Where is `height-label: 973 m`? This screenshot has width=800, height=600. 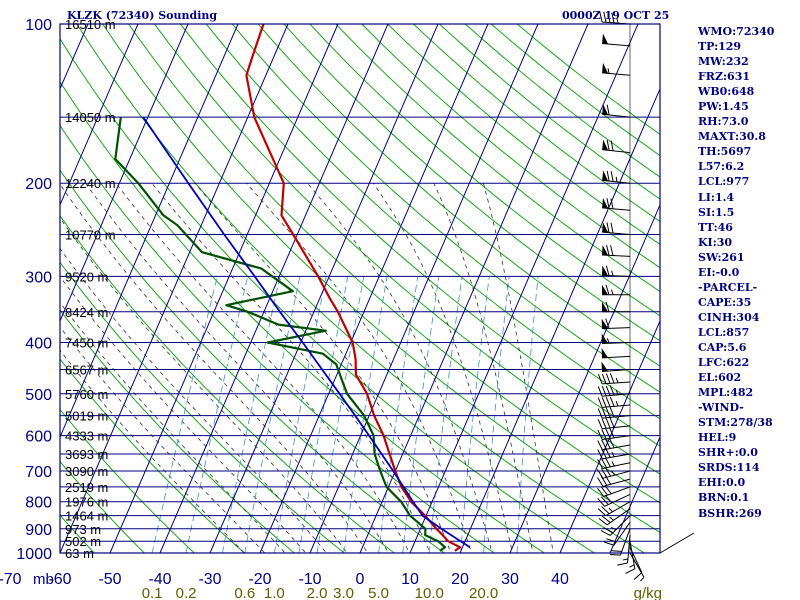 height-label: 973 m is located at coordinates (83, 529).